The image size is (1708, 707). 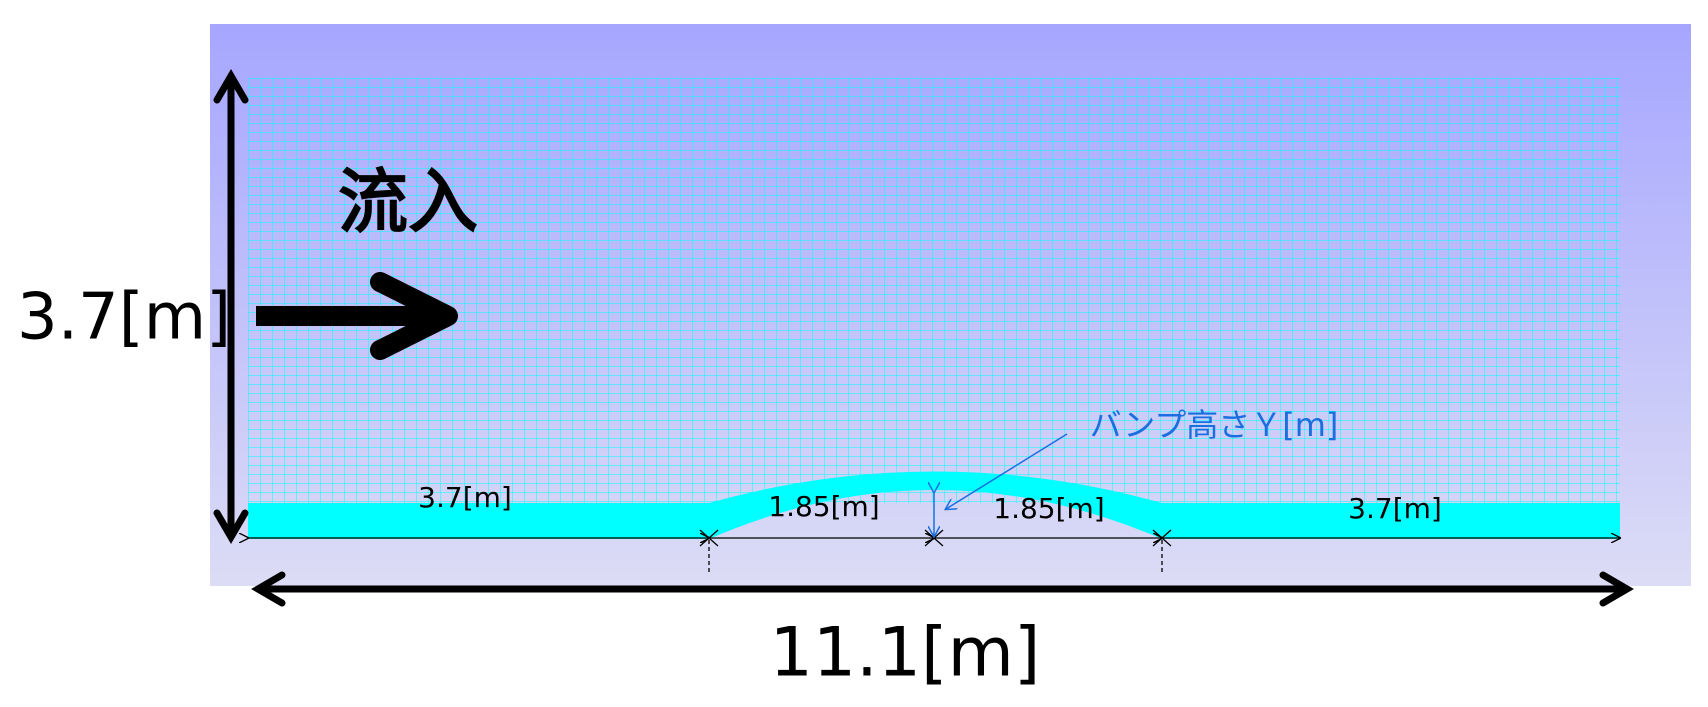 I want to click on height-arrow-heads, so click(x=231, y=306).